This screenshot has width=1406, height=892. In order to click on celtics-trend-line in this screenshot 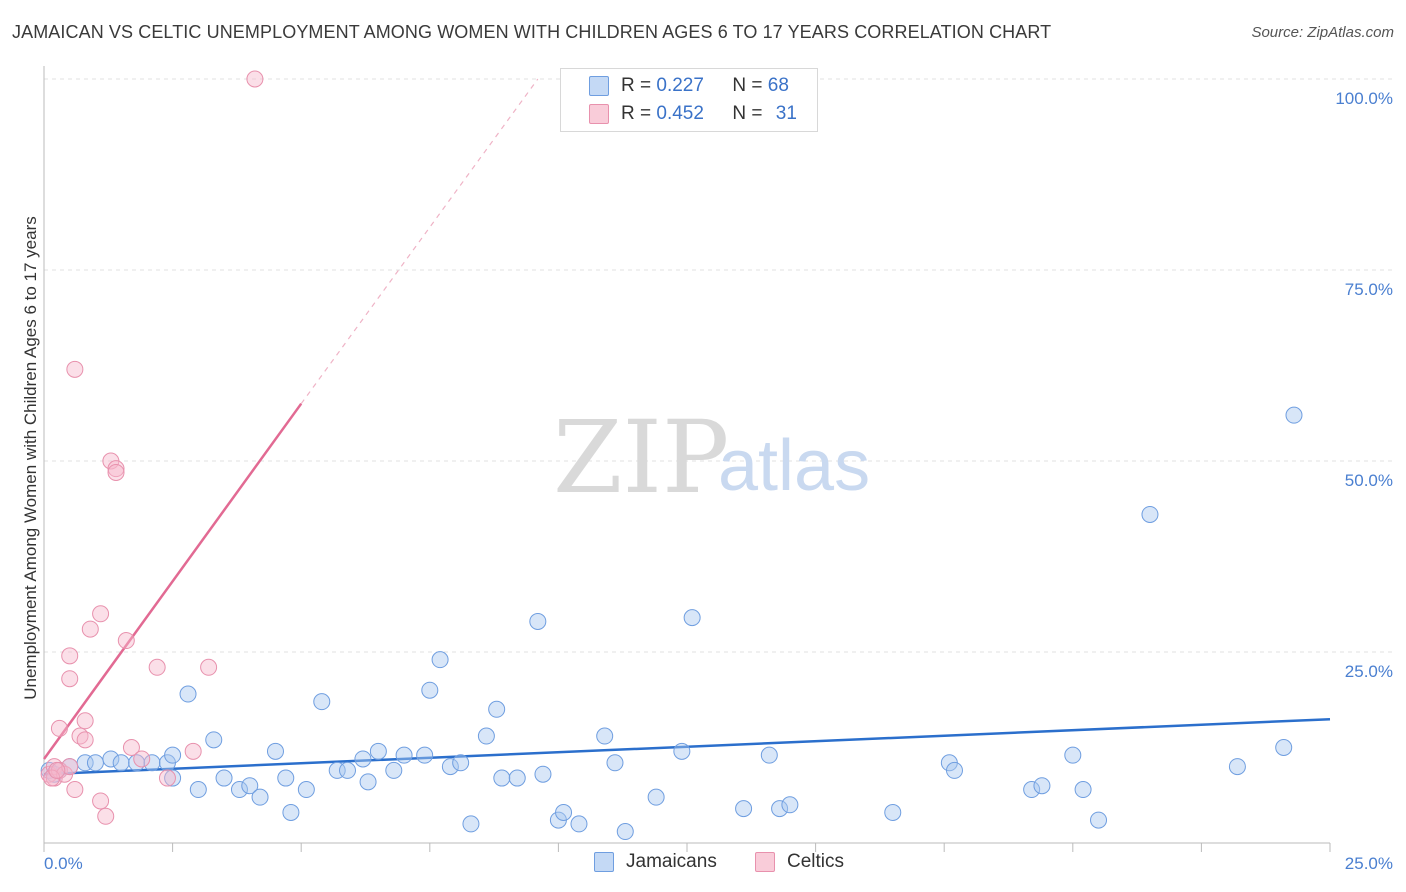, I will do `click(172, 581)`.